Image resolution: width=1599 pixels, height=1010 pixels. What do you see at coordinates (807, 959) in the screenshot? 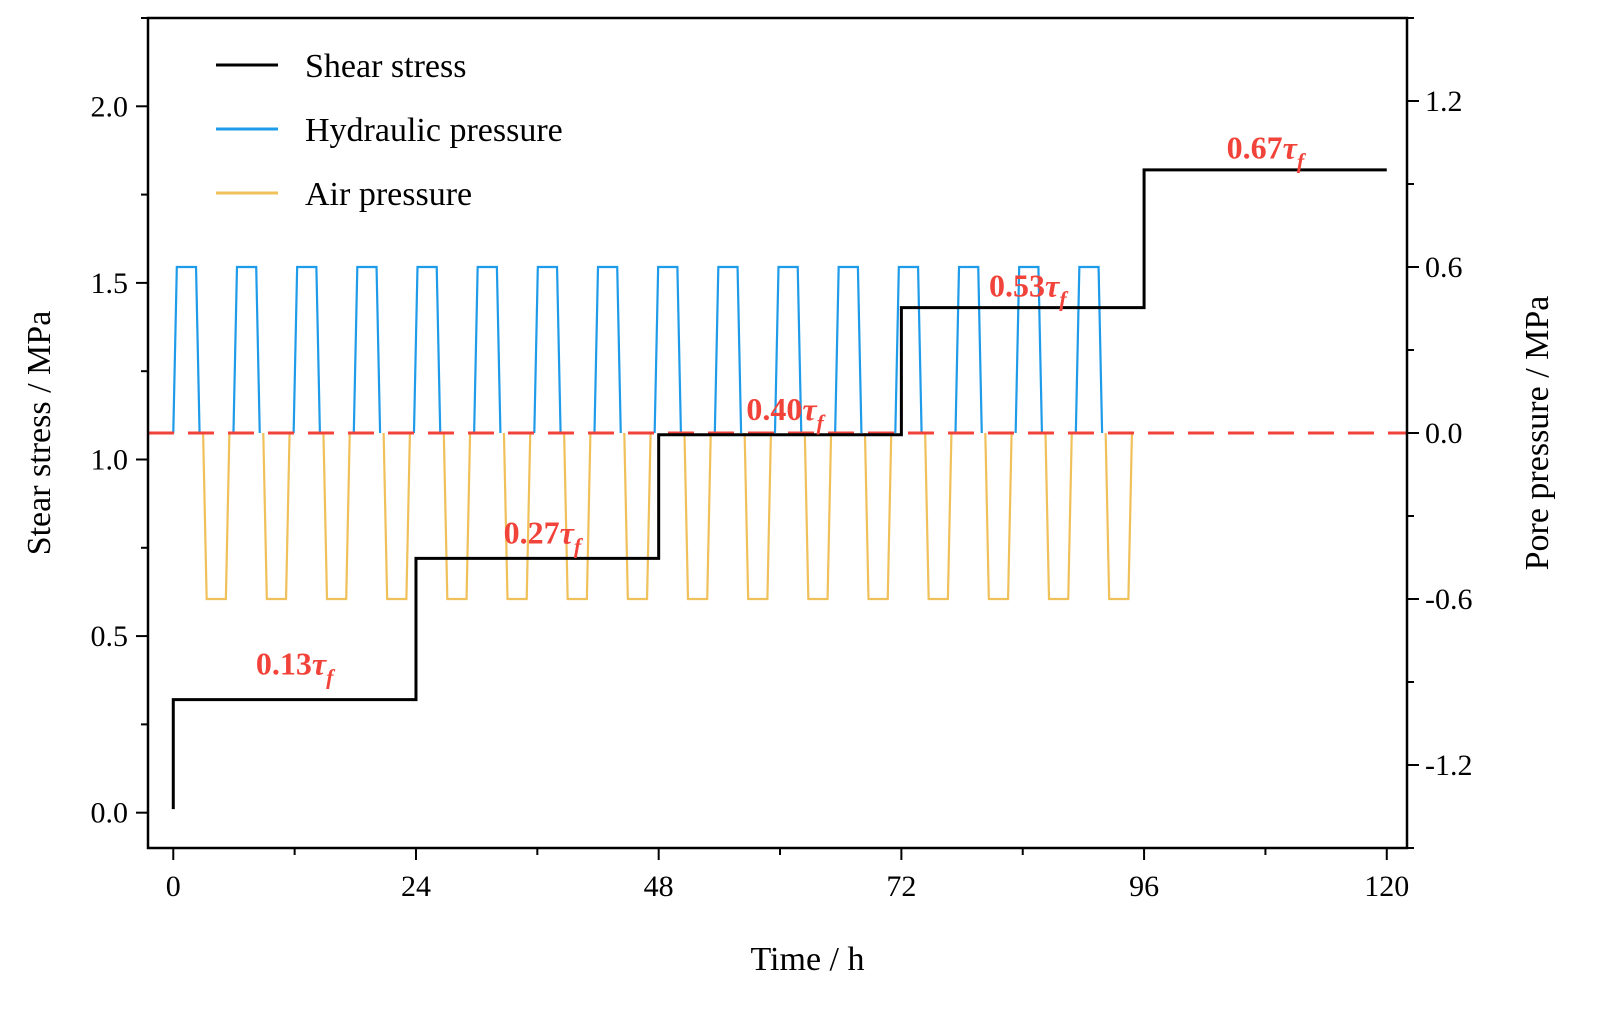
I see `x-axis-title: Time / h` at bounding box center [807, 959].